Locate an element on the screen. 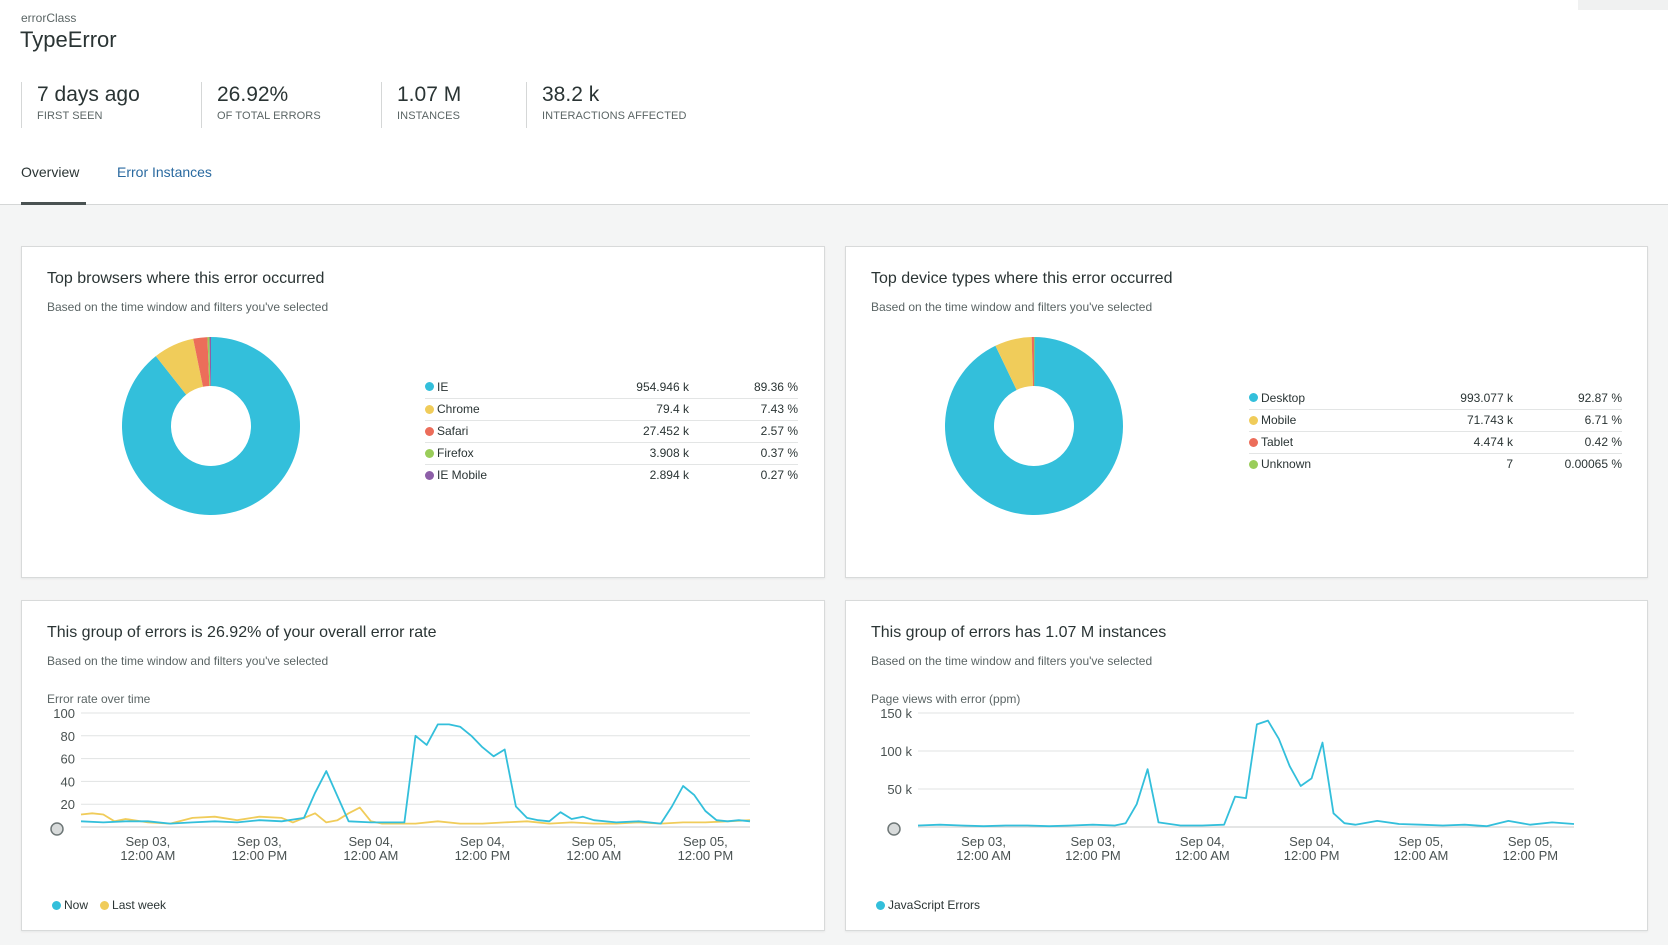  donut-slice-ie is located at coordinates (211, 426).